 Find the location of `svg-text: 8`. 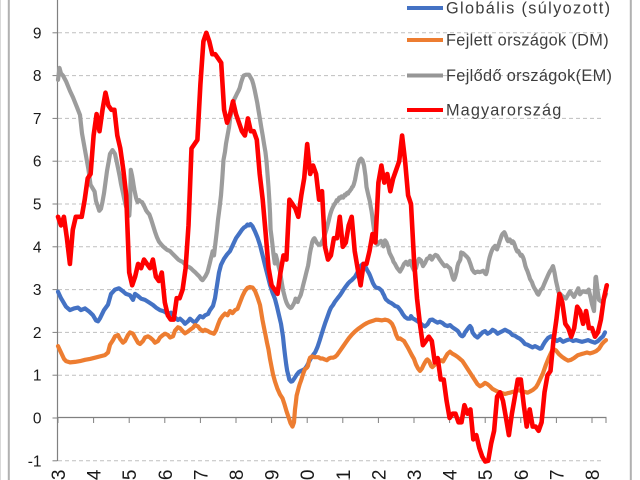

svg-text: 8 is located at coordinates (37, 76).